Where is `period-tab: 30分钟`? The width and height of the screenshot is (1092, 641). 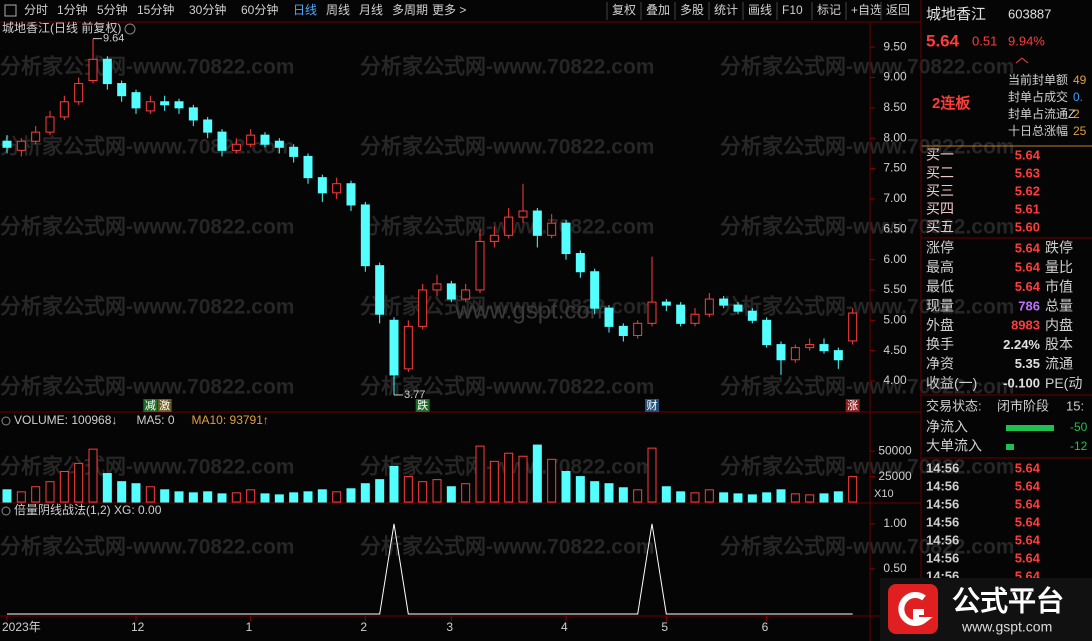
period-tab: 30分钟 is located at coordinates (207, 9).